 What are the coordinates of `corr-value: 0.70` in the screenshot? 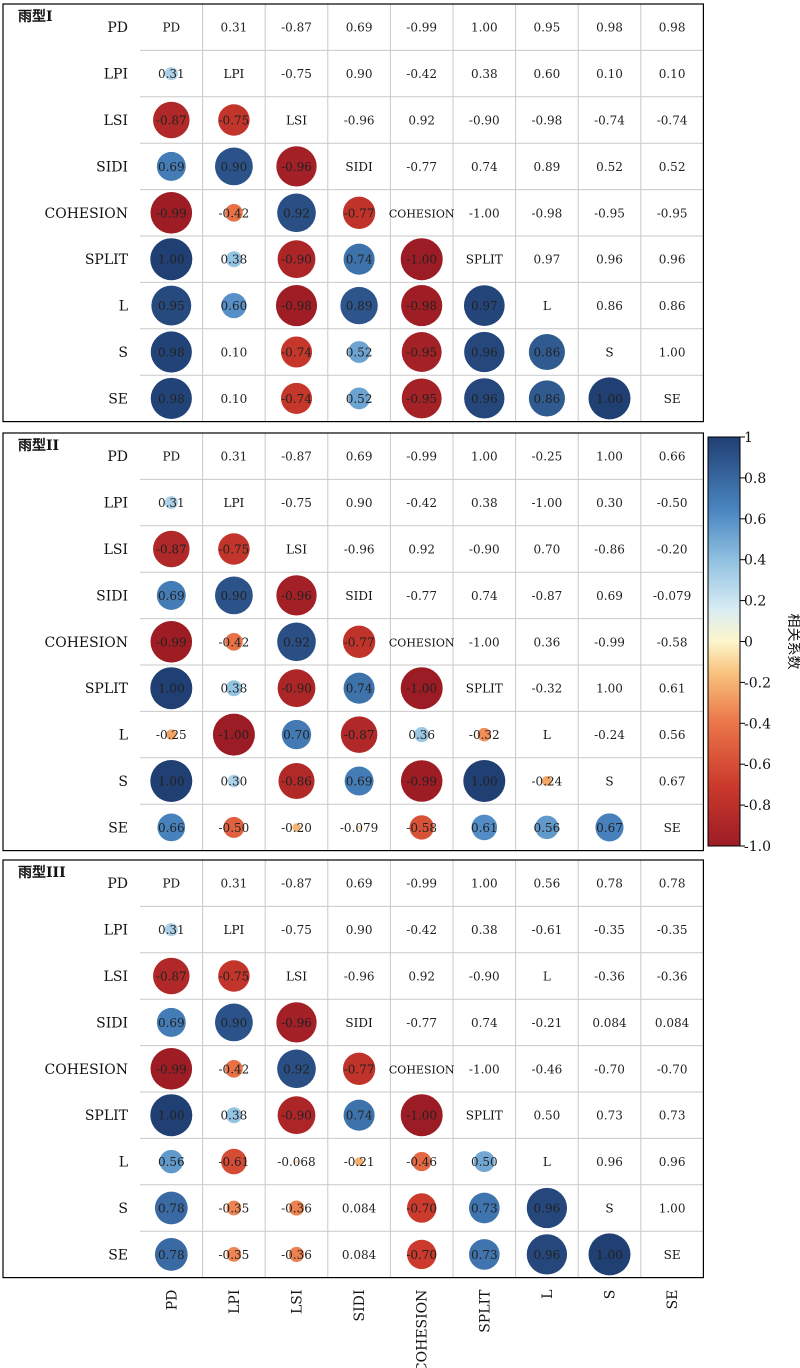 It's located at (547, 550).